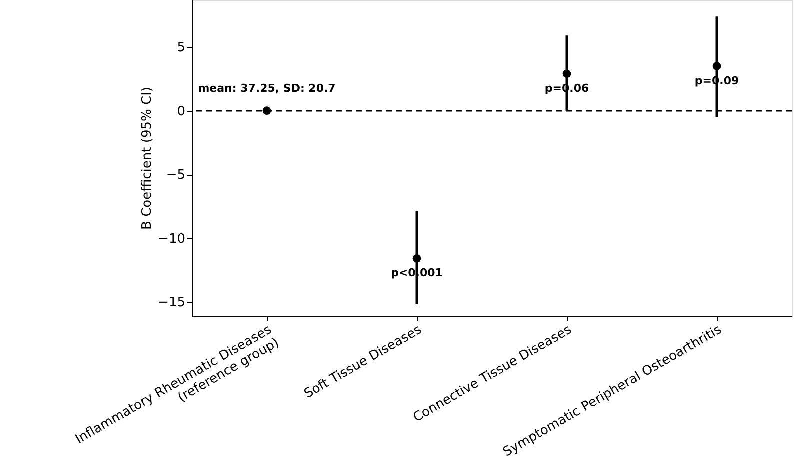  What do you see at coordinates (172, 302) in the screenshot?
I see `y-tick-label: −15` at bounding box center [172, 302].